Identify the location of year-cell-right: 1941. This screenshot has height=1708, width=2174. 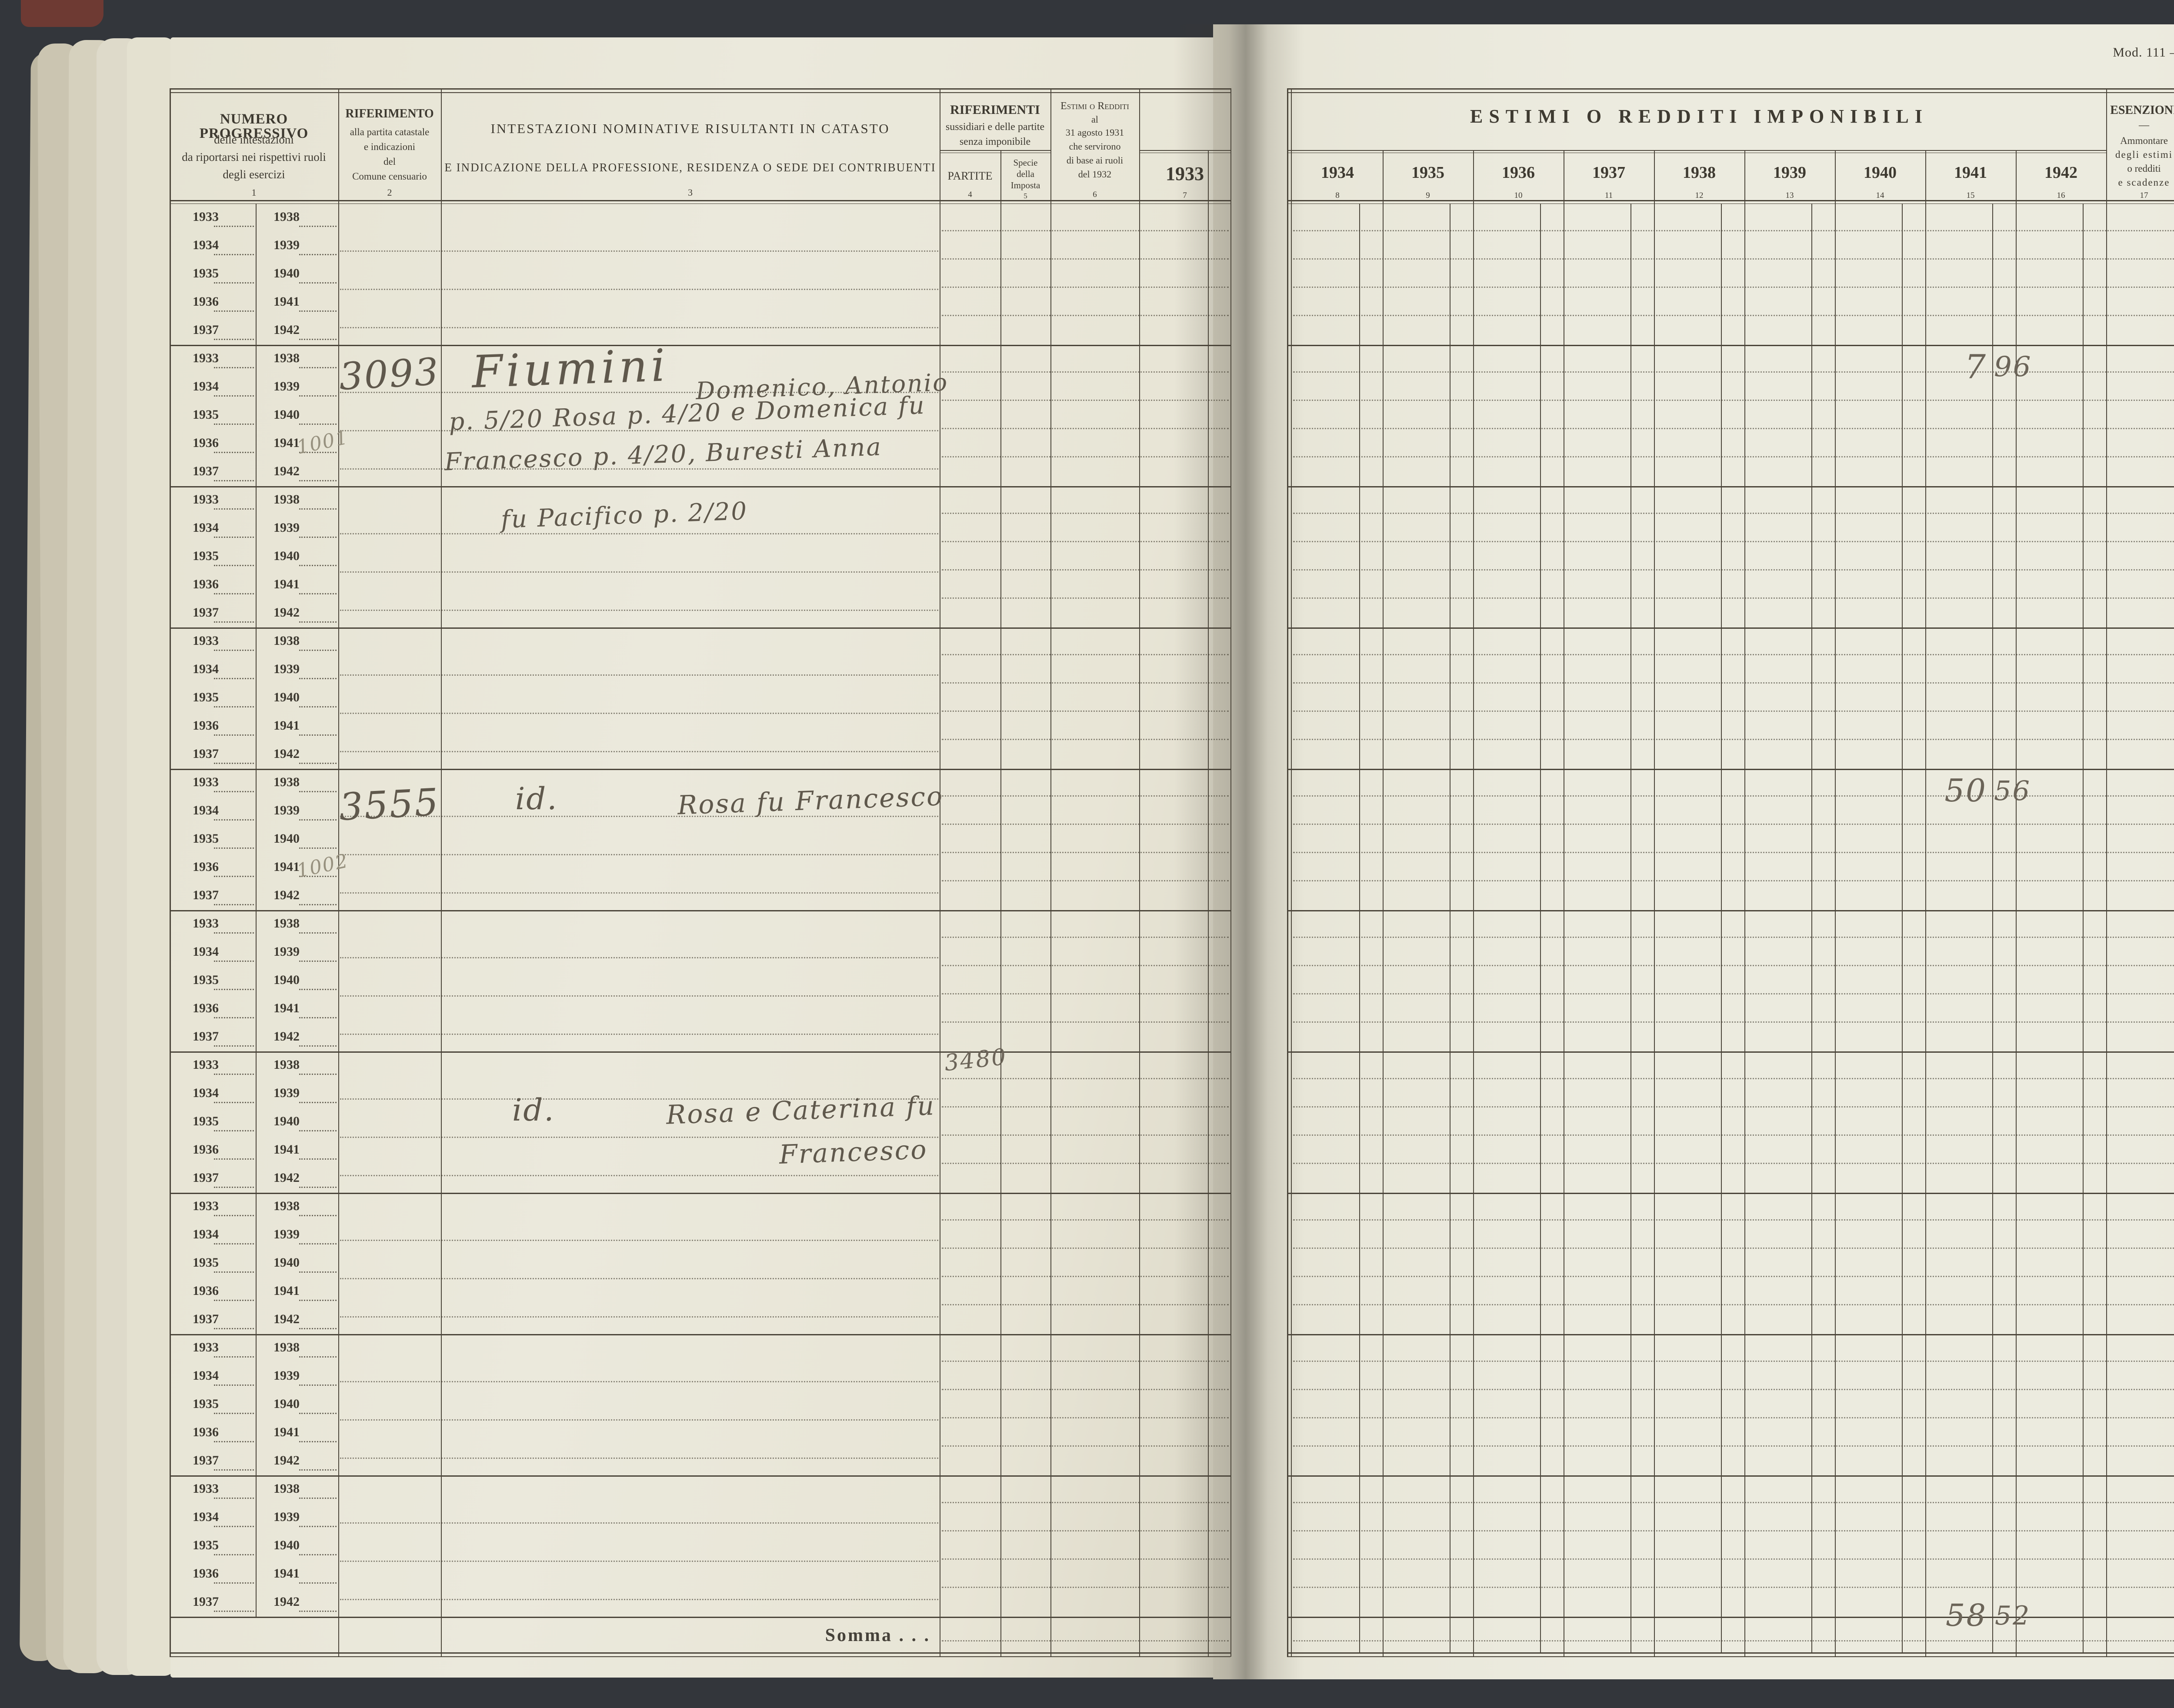
(286, 1291).